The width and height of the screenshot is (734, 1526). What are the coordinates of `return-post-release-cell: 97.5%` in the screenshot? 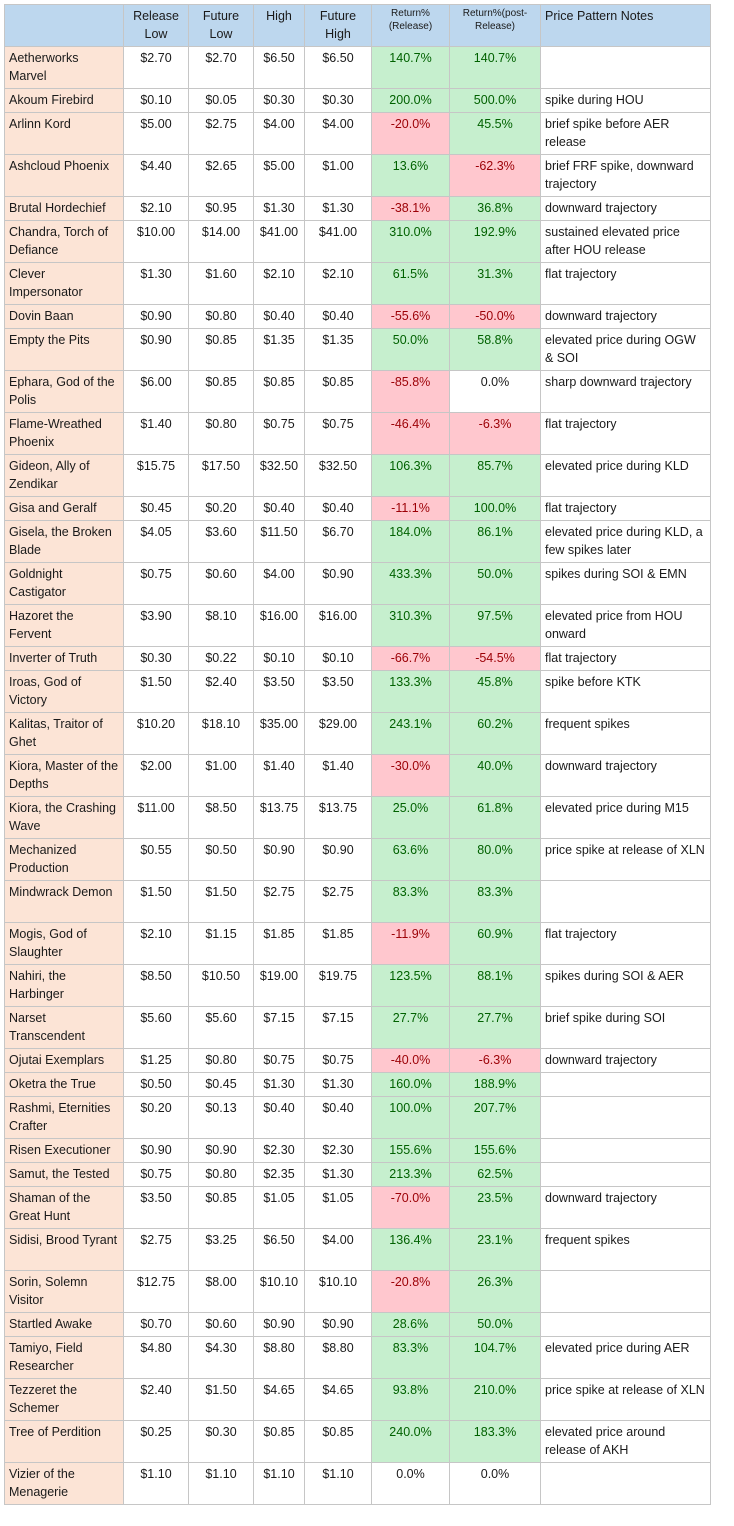 It's located at (495, 625).